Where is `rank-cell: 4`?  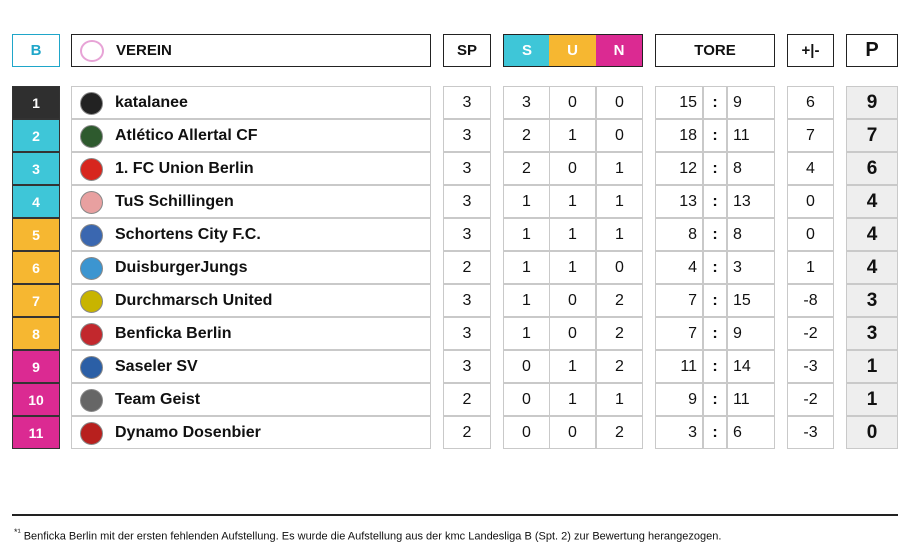 rank-cell: 4 is located at coordinates (36, 201).